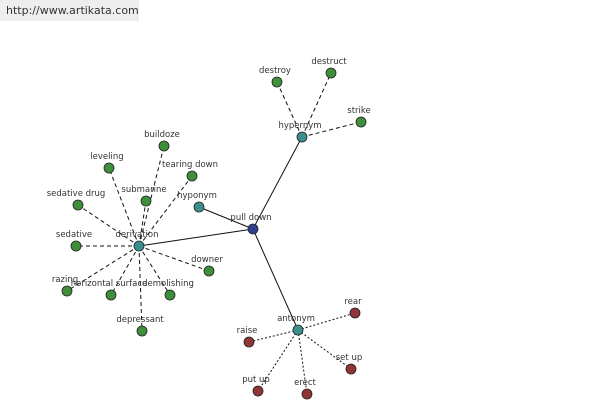 Image resolution: width=600 pixels, height=400 pixels. What do you see at coordinates (207, 260) in the screenshot?
I see `node-label: downer` at bounding box center [207, 260].